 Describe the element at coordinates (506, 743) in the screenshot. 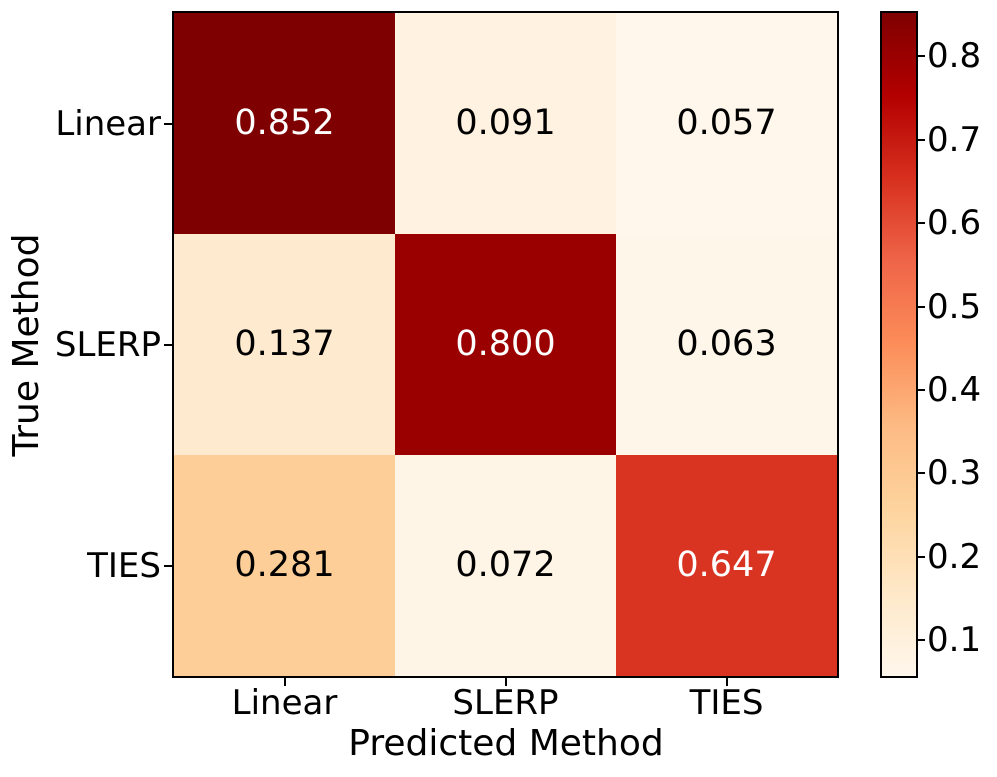

I see `x-axis-label: Predicted Method` at that location.